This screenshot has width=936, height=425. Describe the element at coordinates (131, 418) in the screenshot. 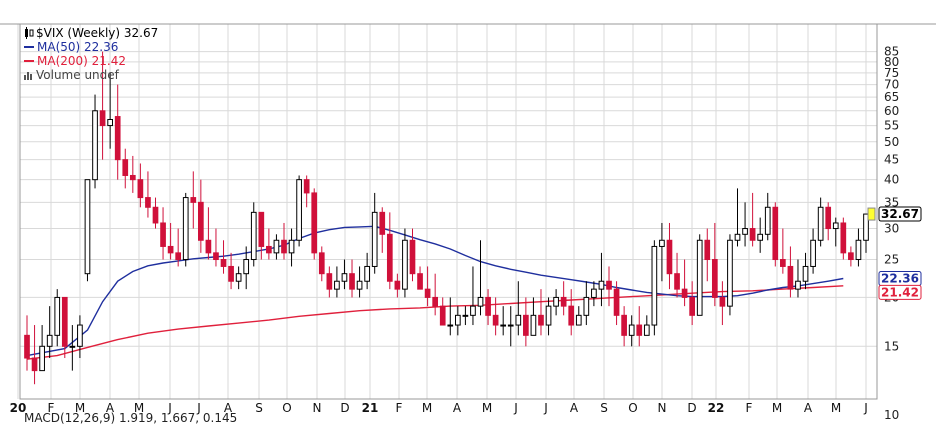

I see `macd-label: MACD(12,26,9) 1.919, 1.667, 0.145` at that location.